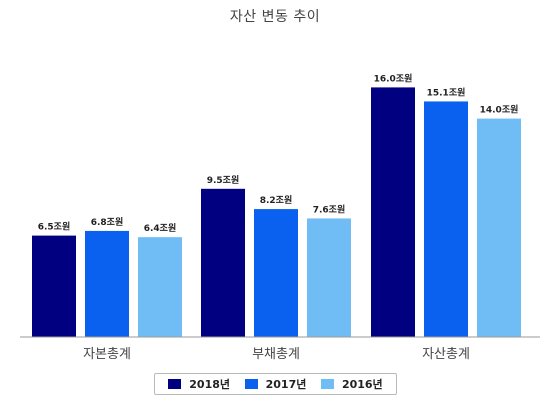  Describe the element at coordinates (251, 384) in the screenshot. I see `legend-swatch-2017` at that location.